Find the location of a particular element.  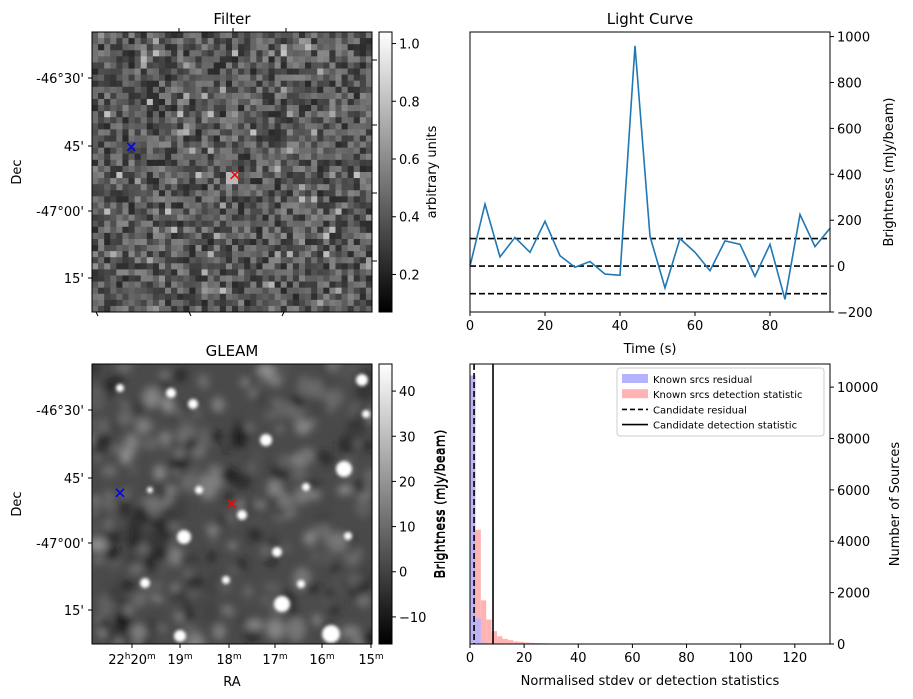

histogram-y-tick-label: 6000 is located at coordinates (853, 491).